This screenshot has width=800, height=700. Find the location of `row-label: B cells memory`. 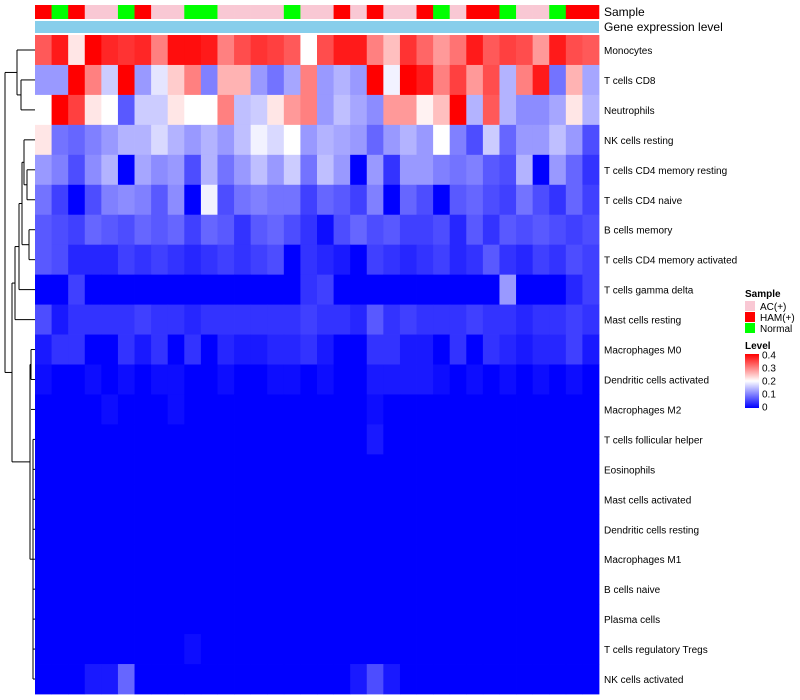

row-label: B cells memory is located at coordinates (638, 231).